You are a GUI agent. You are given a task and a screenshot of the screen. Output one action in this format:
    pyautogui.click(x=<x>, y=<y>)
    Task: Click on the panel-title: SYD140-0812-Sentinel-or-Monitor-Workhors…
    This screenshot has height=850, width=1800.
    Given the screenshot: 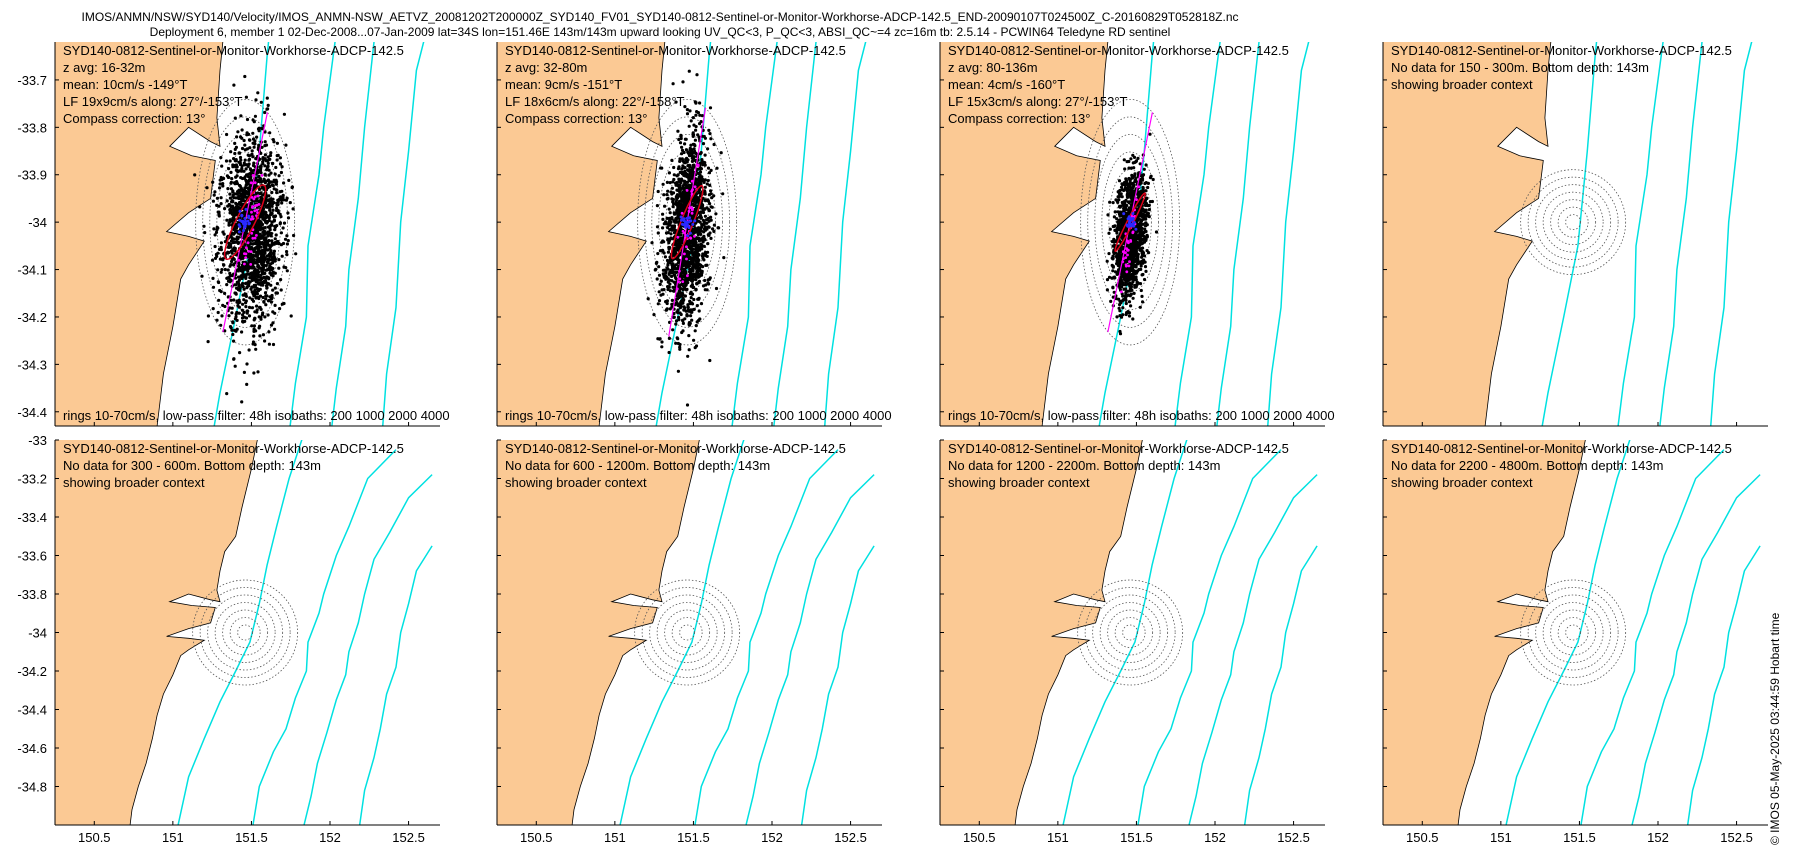 What is the action you would take?
    pyautogui.click(x=675, y=50)
    